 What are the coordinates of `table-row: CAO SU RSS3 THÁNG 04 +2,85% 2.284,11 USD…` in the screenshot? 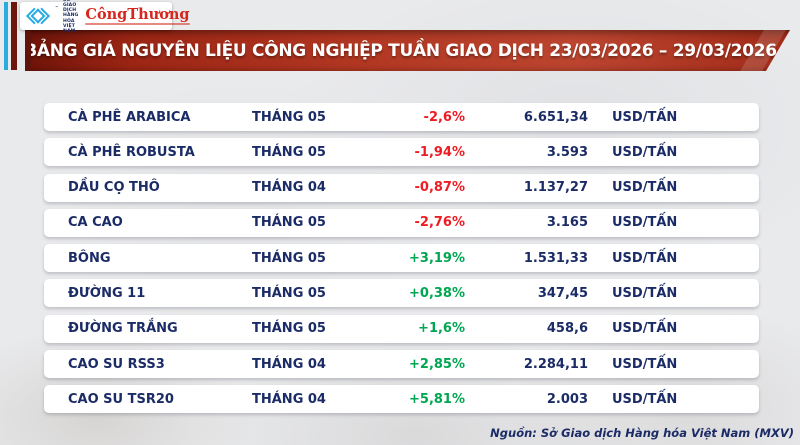 It's located at (401, 364).